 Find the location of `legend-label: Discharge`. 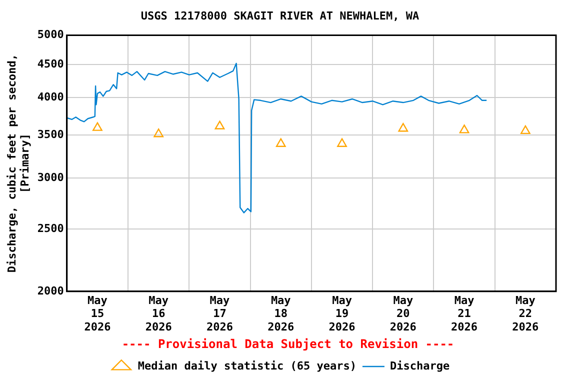

legend-label: Discharge is located at coordinates (420, 365).